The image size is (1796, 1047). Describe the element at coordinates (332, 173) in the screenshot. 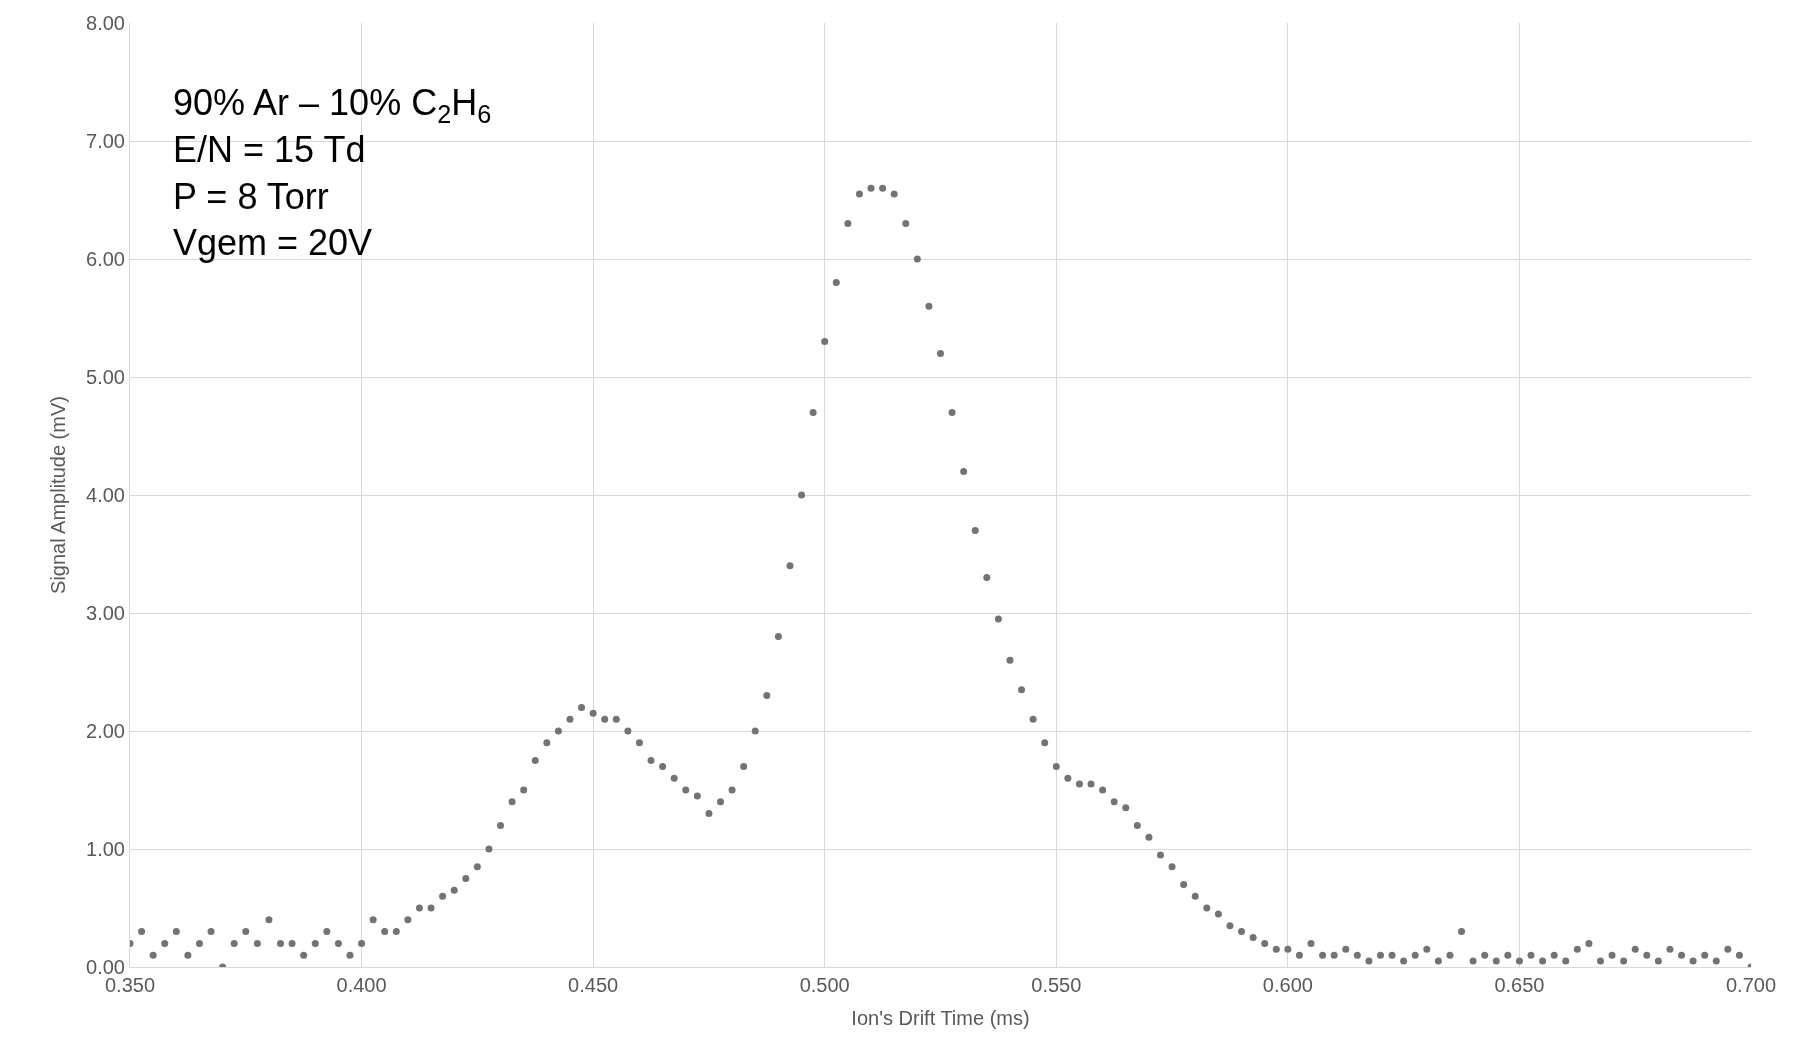

I see `text: 90% Ar – 10% C$_{2}$H$_{6}$ E/N = 15 Td P = 8 Torr Vgem = 20V` at that location.